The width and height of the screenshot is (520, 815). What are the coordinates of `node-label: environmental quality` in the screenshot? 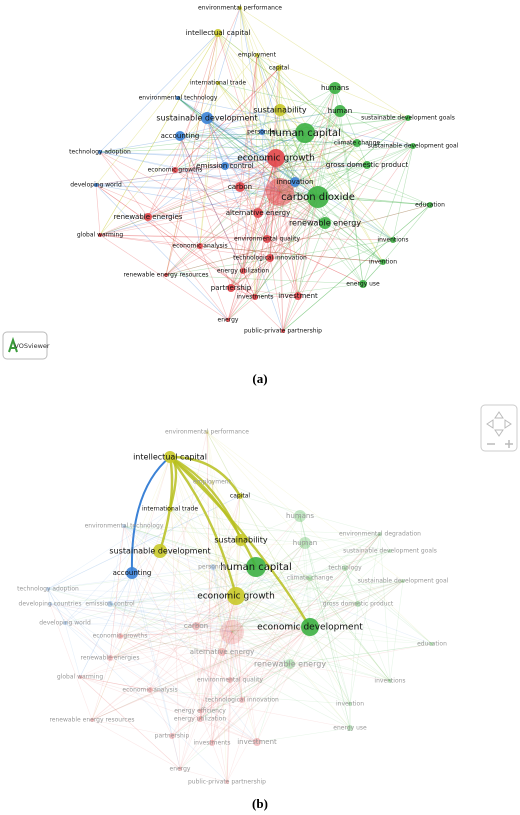 It's located at (267, 239).